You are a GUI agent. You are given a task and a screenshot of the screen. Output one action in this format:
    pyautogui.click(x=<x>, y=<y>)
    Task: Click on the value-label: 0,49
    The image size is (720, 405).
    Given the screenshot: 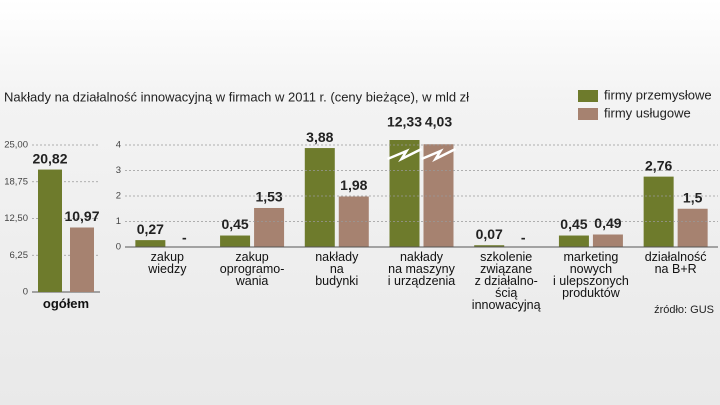 What is the action you would take?
    pyautogui.click(x=607, y=223)
    